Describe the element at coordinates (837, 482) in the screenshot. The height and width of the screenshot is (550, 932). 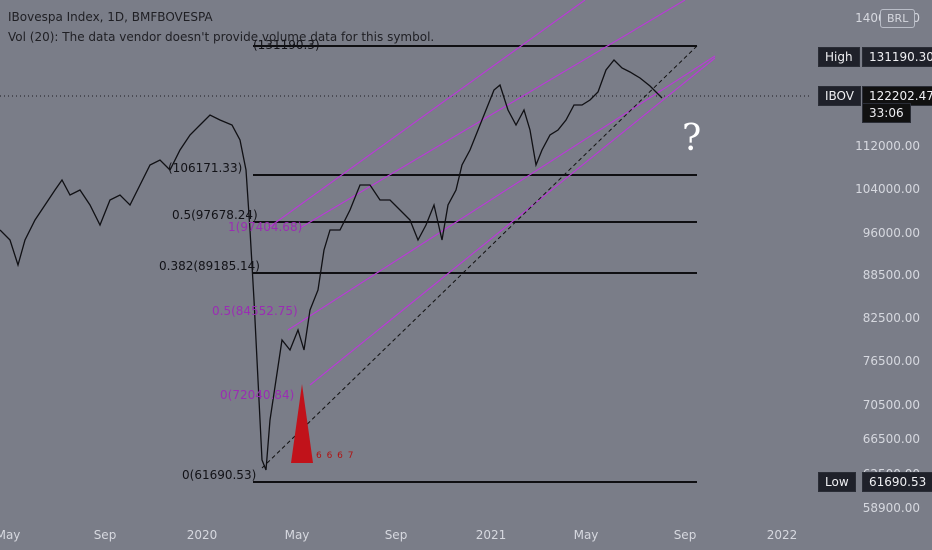
I see `low-label: Low` at that location.